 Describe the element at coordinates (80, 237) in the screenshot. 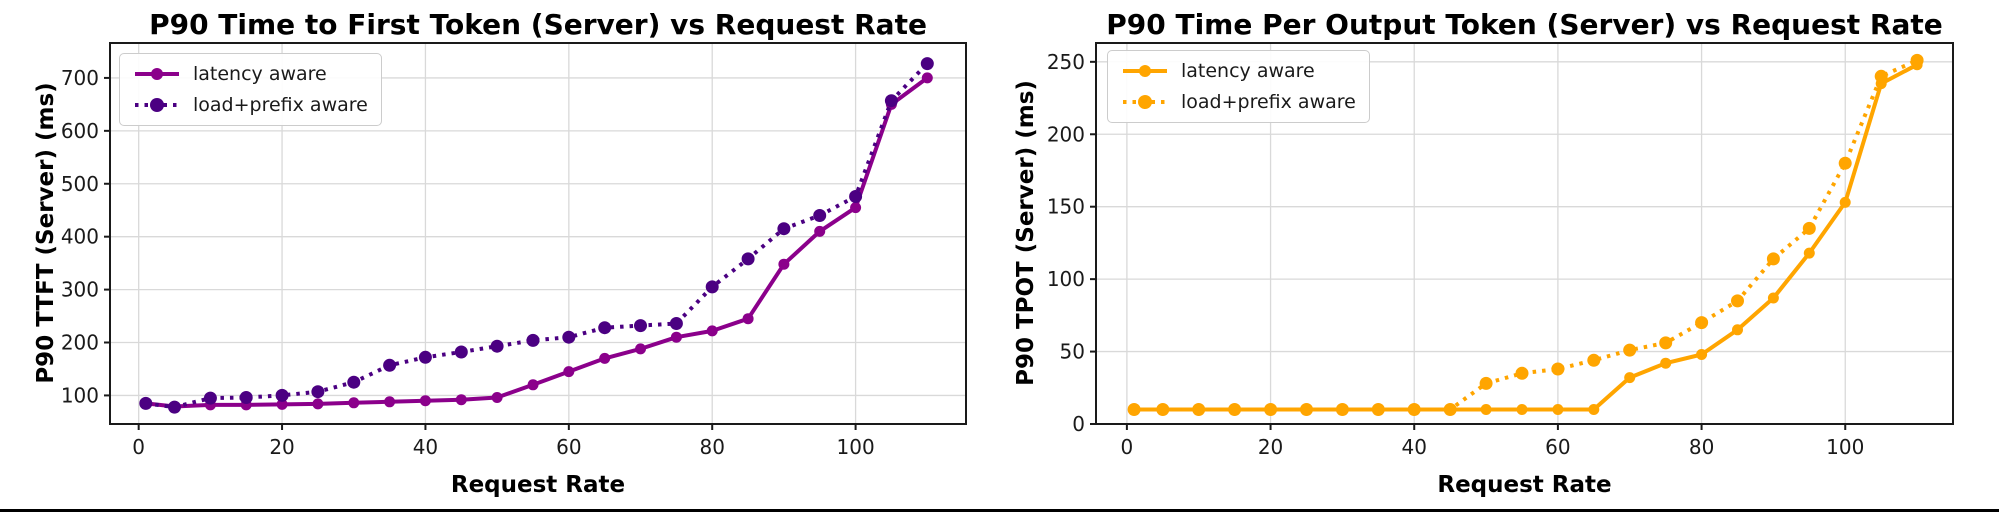

I see `y-tick-label: 400` at that location.